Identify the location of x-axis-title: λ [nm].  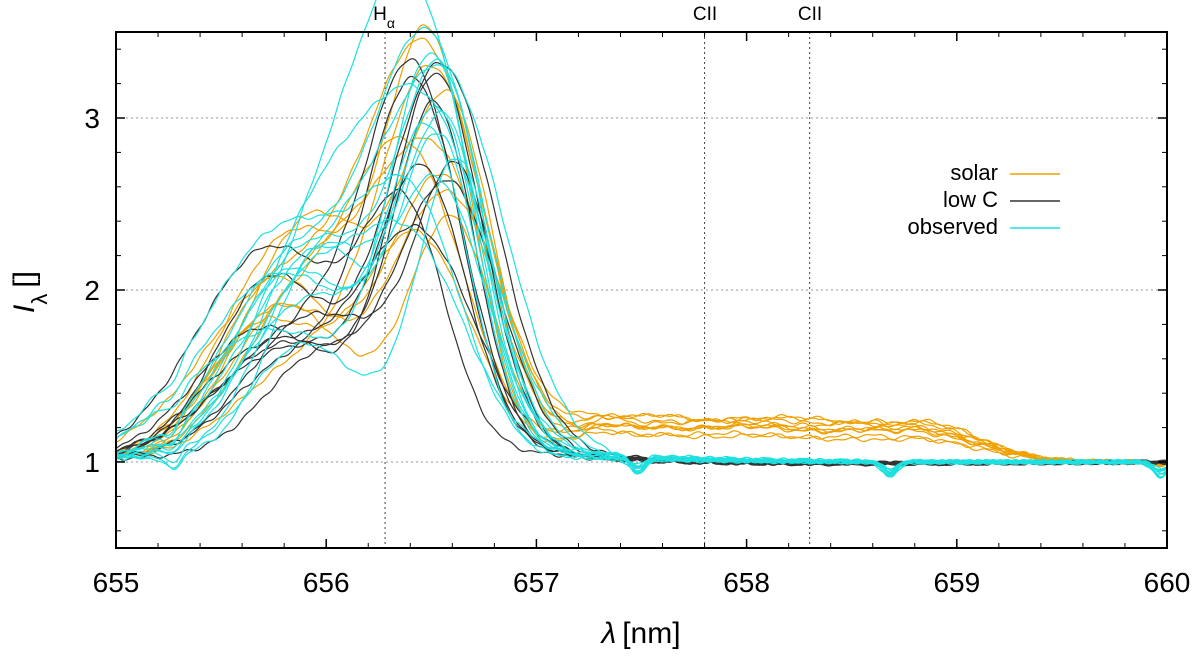
(639, 633).